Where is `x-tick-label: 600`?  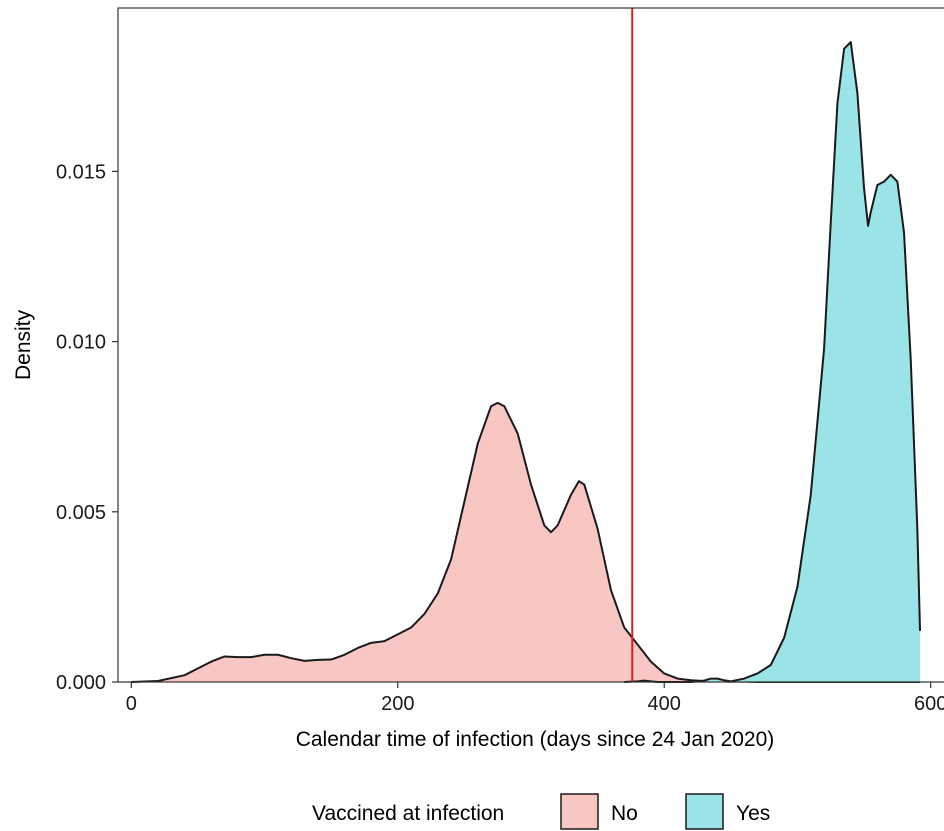 x-tick-label: 600 is located at coordinates (929, 704).